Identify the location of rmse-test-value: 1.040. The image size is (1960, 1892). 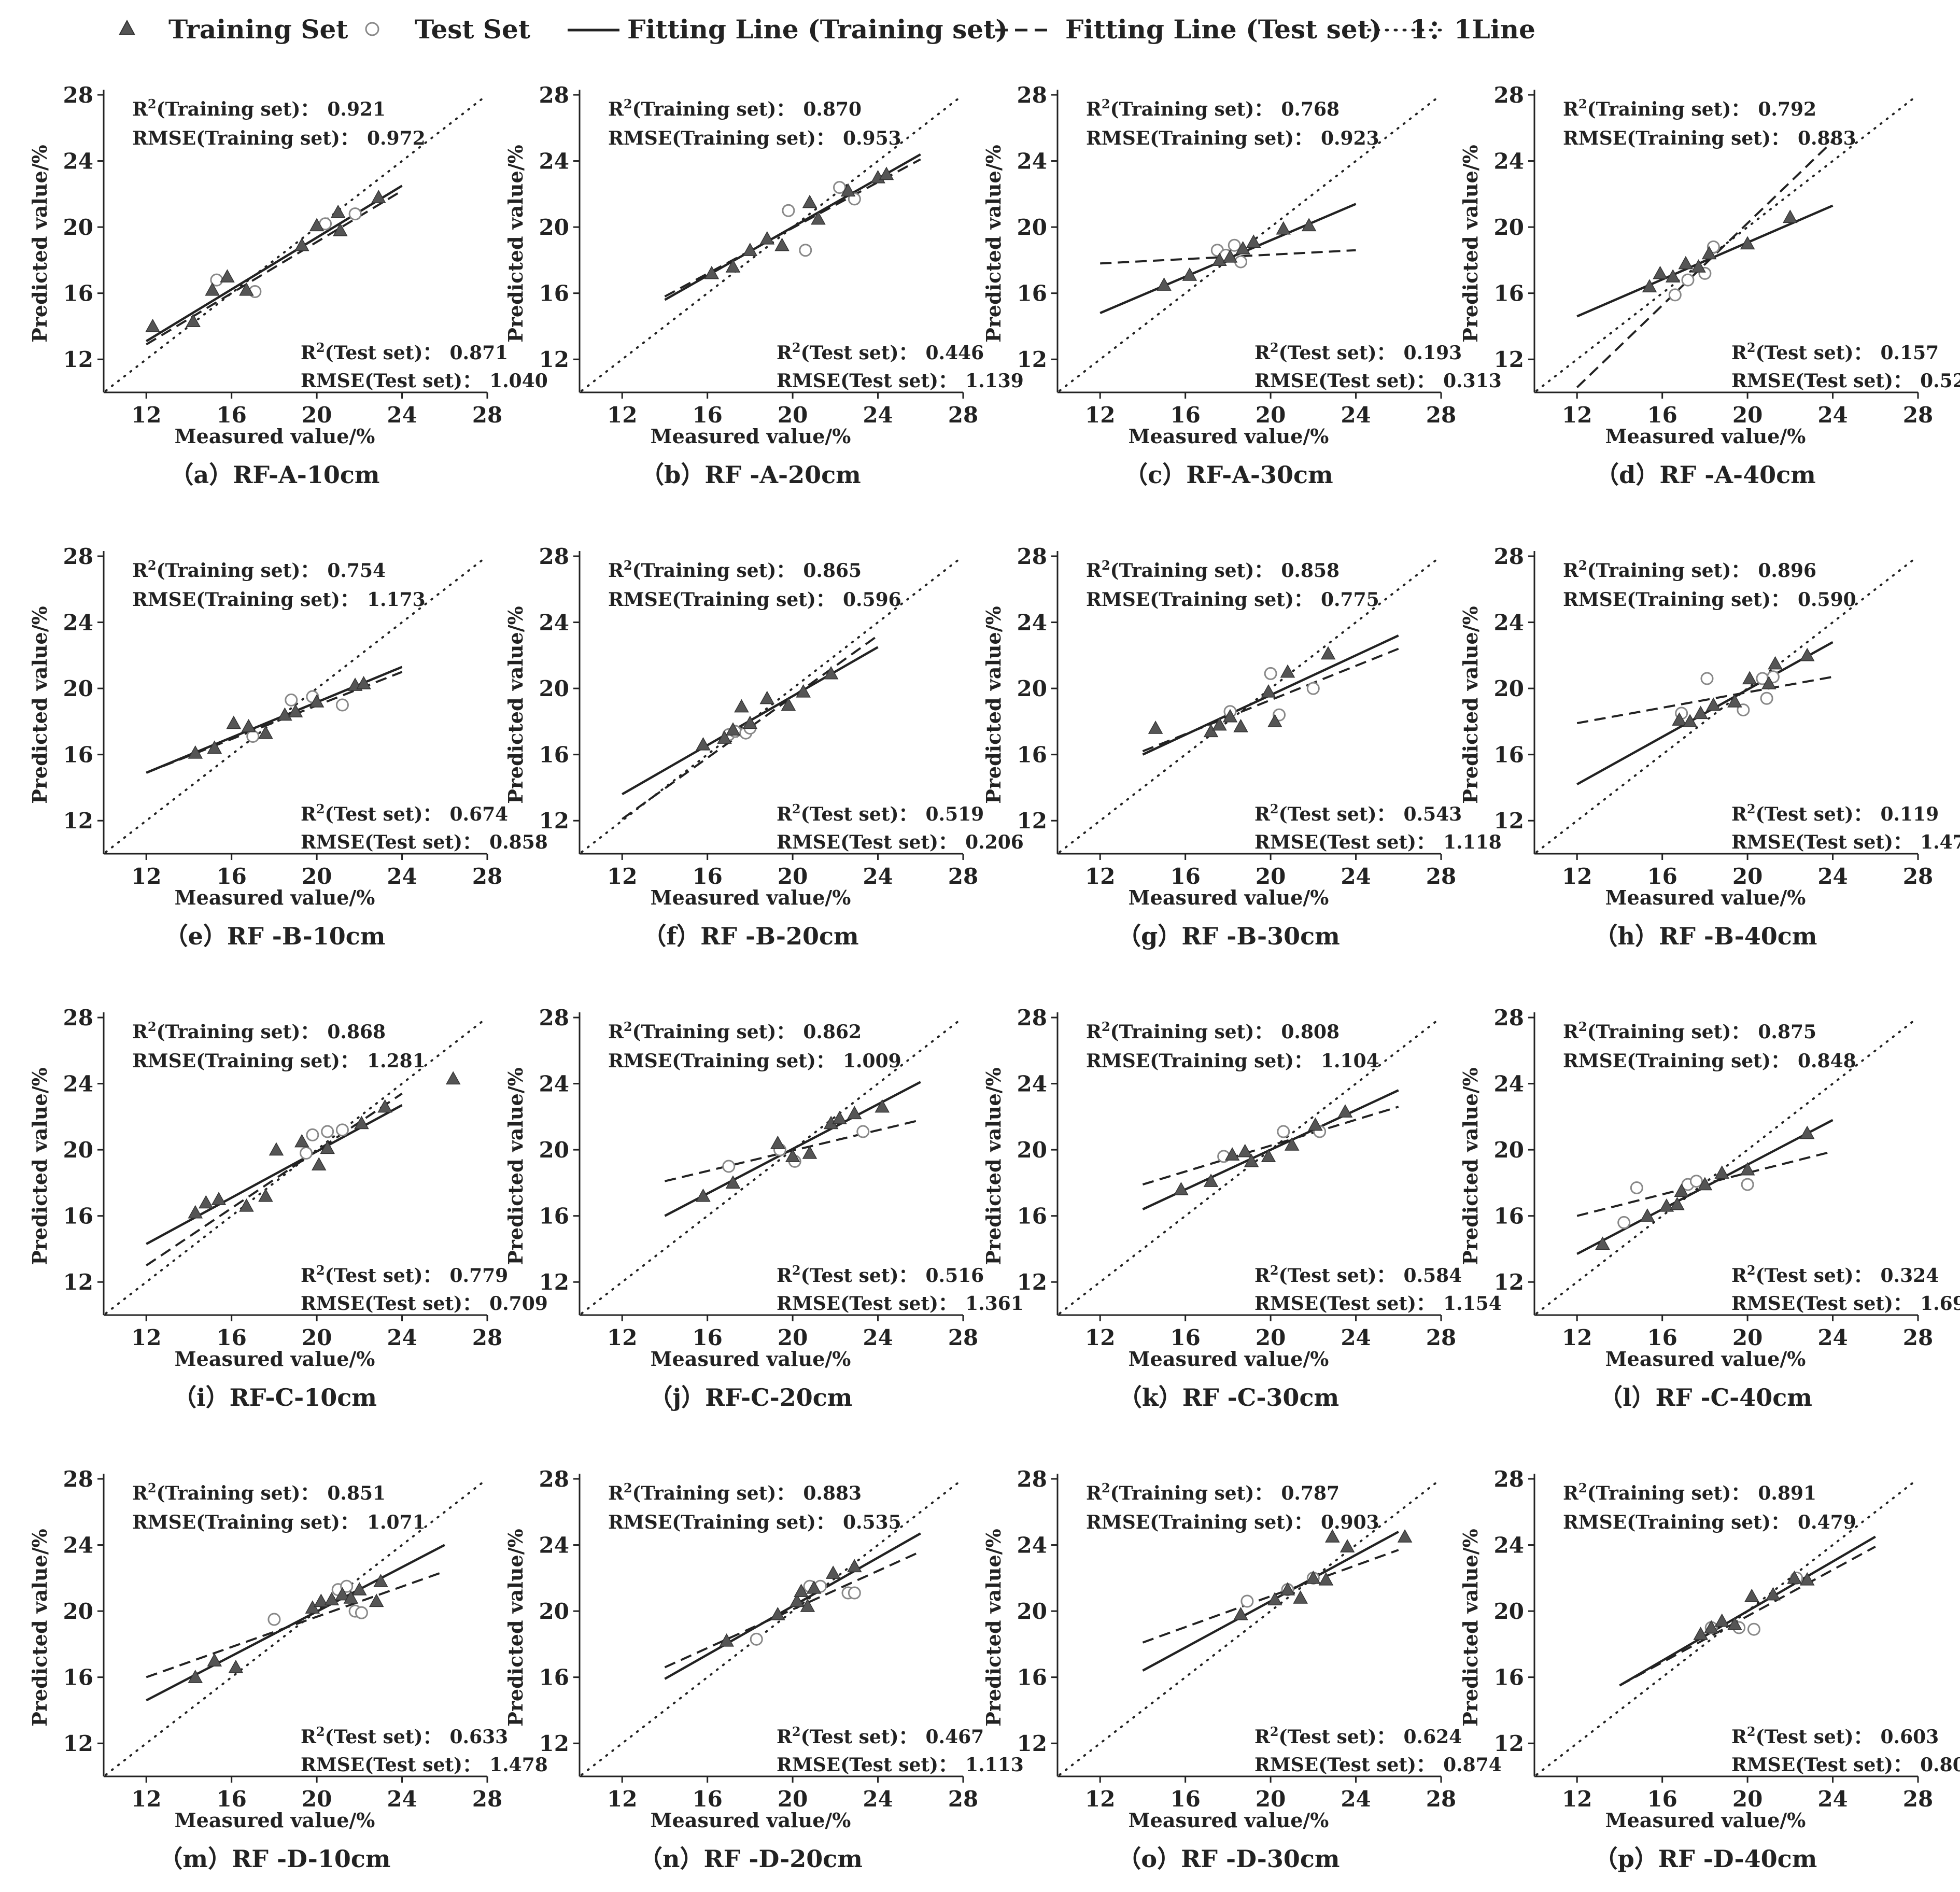
(518, 381).